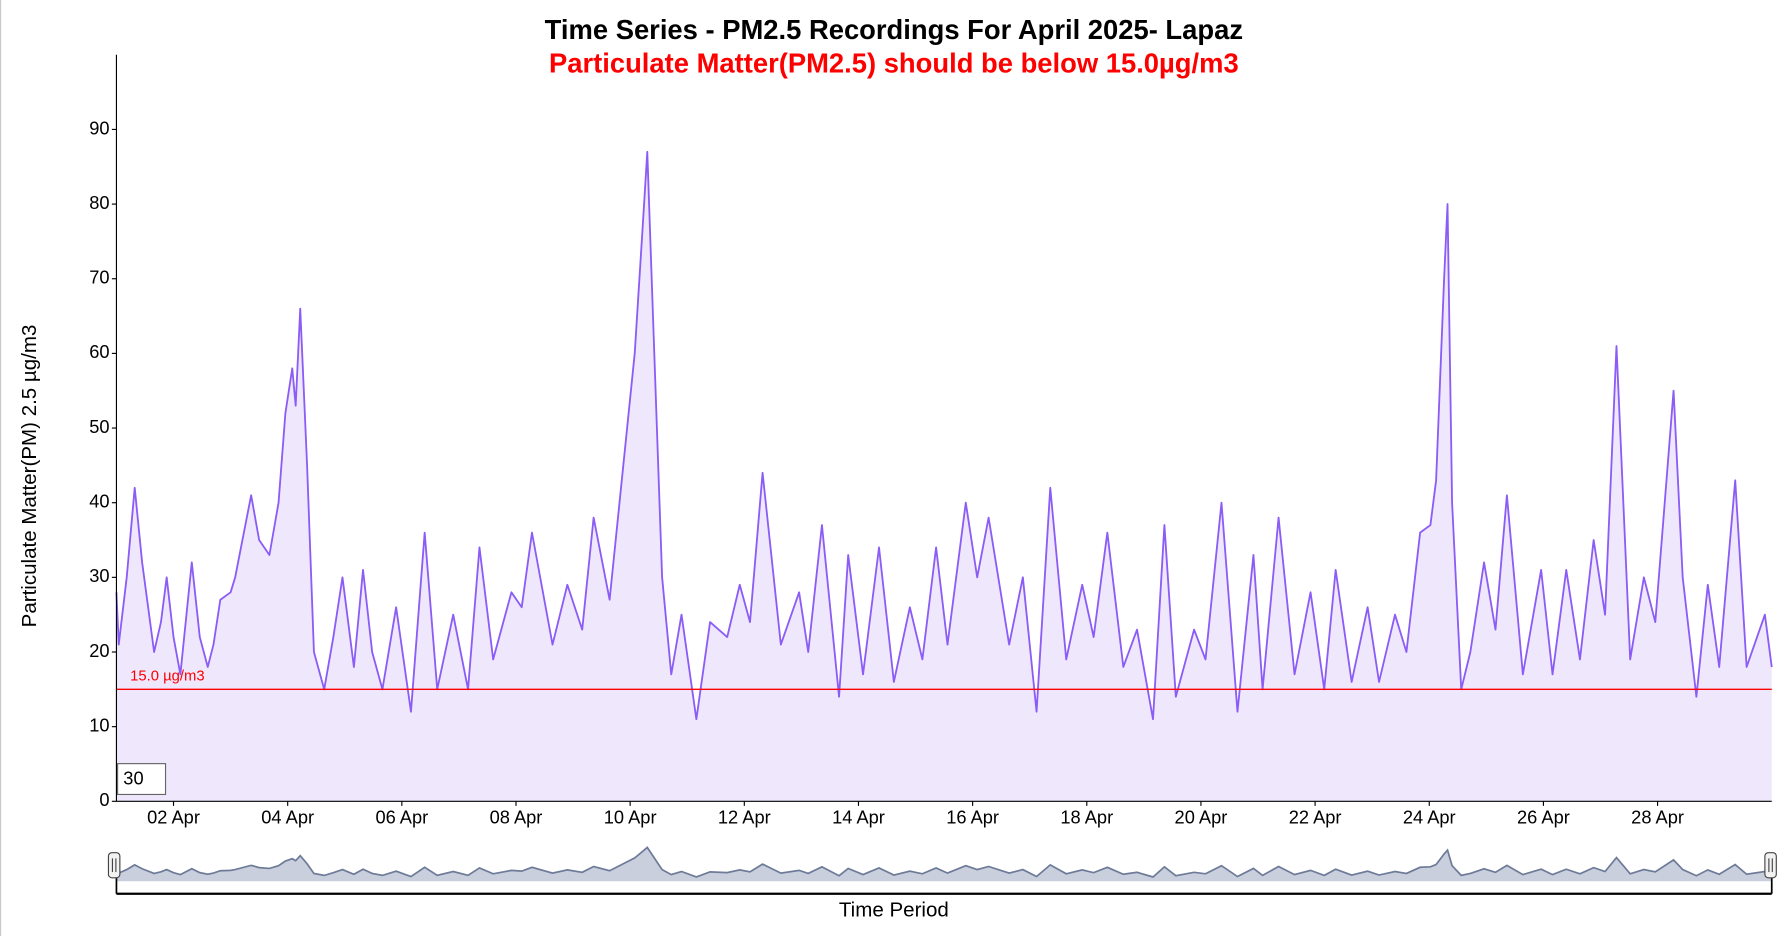 The width and height of the screenshot is (1790, 936). I want to click on x-tick-label: 14 Apr, so click(858, 816).